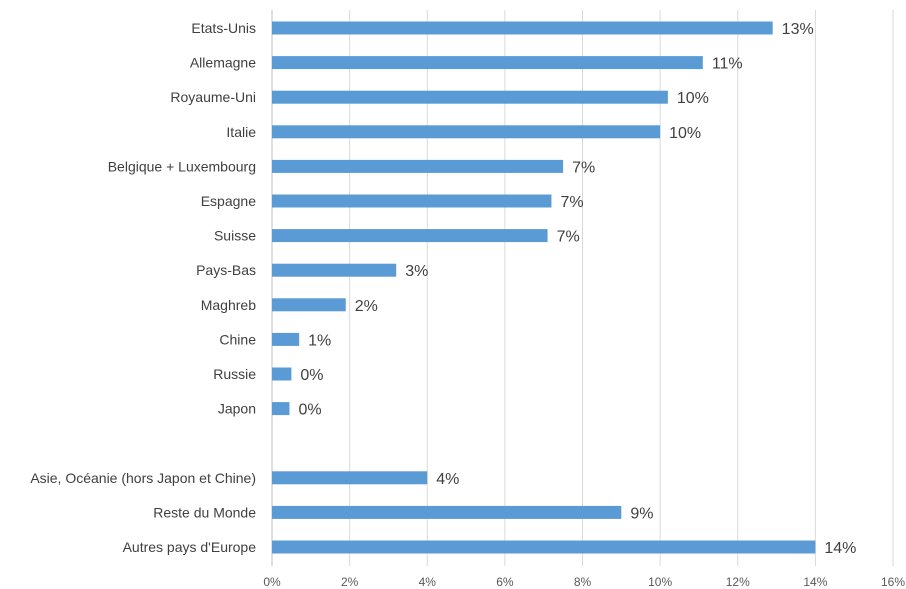 Image resolution: width=906 pixels, height=589 pixels. I want to click on x-tick-labels: 0% 2% 4% 6% 8% 10% 12% 14% 16%, so click(584, 582).